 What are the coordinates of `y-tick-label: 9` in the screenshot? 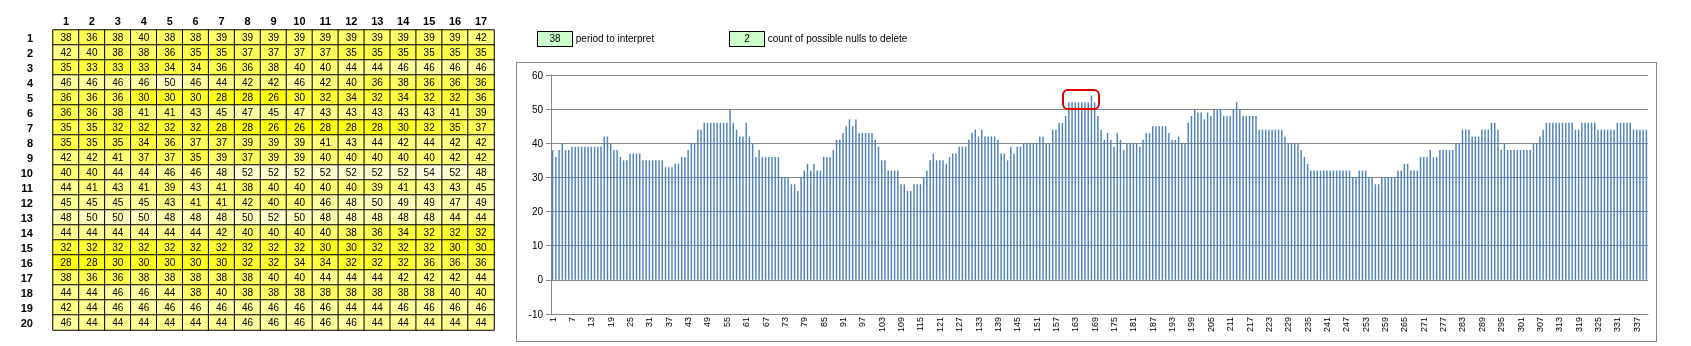 It's located at (29, 157).